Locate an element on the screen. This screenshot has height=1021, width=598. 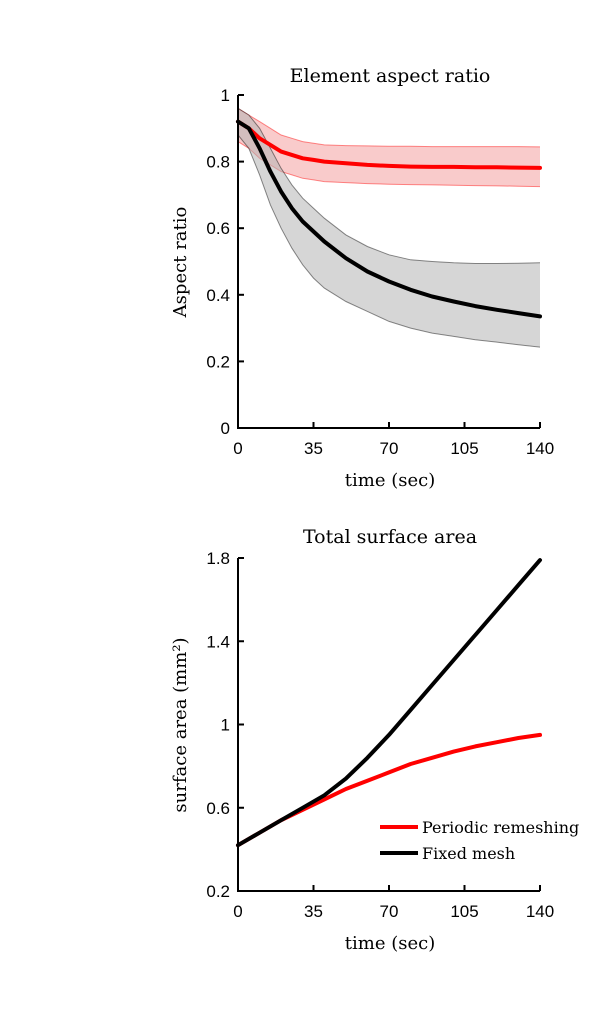
y-axis-label: Aspect ratio is located at coordinates (180, 263).